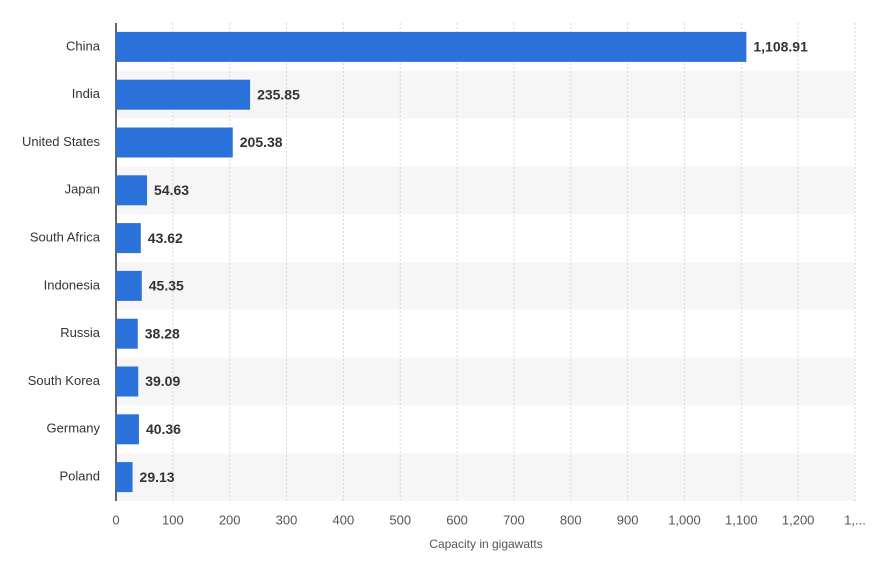 The width and height of the screenshot is (880, 561). Describe the element at coordinates (780, 47) in the screenshot. I see `value-label: 1,108.91` at that location.